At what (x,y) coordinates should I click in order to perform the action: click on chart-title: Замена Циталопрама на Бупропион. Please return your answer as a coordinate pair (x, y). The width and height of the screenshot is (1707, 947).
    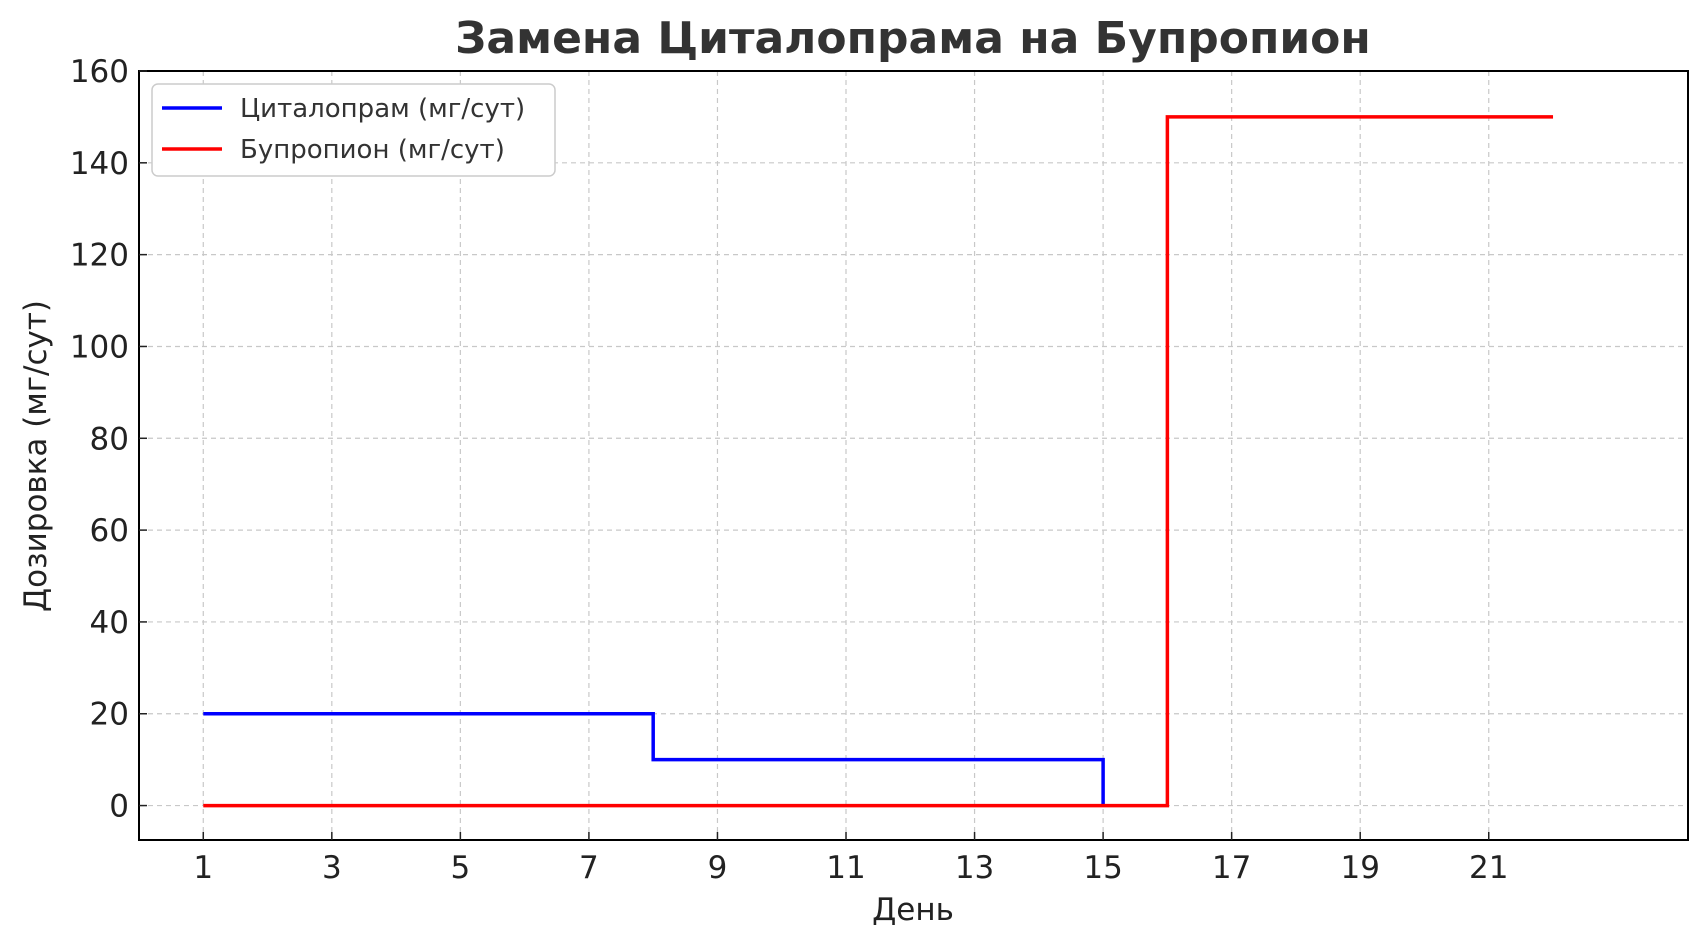
    Looking at the image, I should click on (913, 38).